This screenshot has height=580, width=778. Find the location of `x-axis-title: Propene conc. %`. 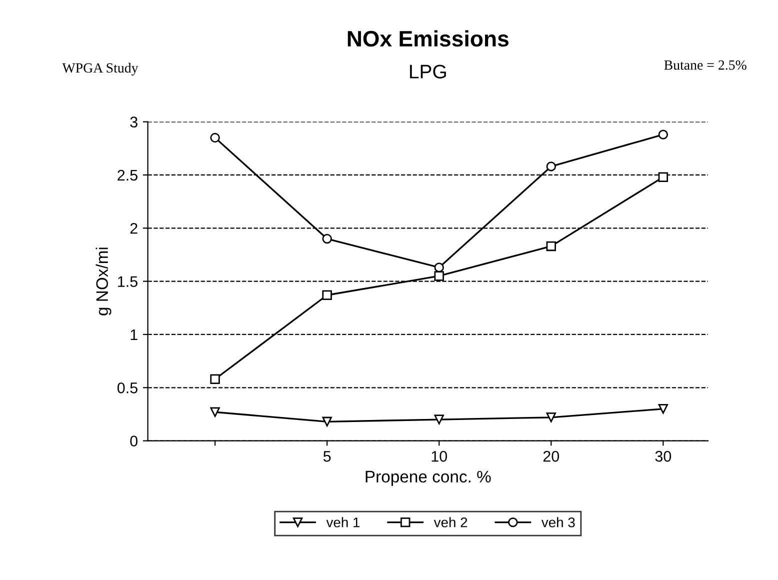

x-axis-title: Propene conc. % is located at coordinates (428, 478).